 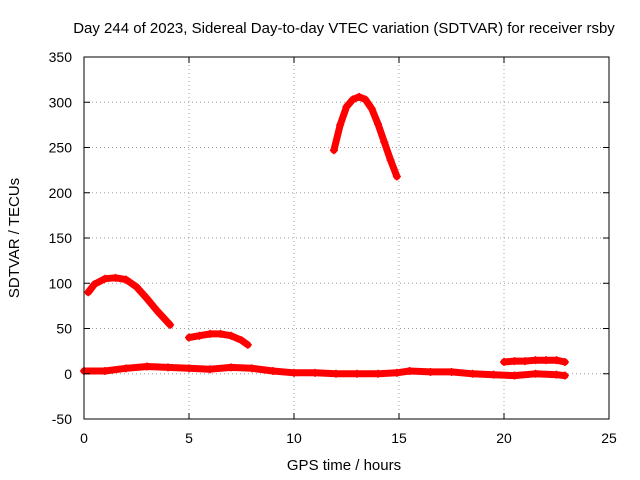 What do you see at coordinates (609, 438) in the screenshot?
I see `x-tick-label: 25` at bounding box center [609, 438].